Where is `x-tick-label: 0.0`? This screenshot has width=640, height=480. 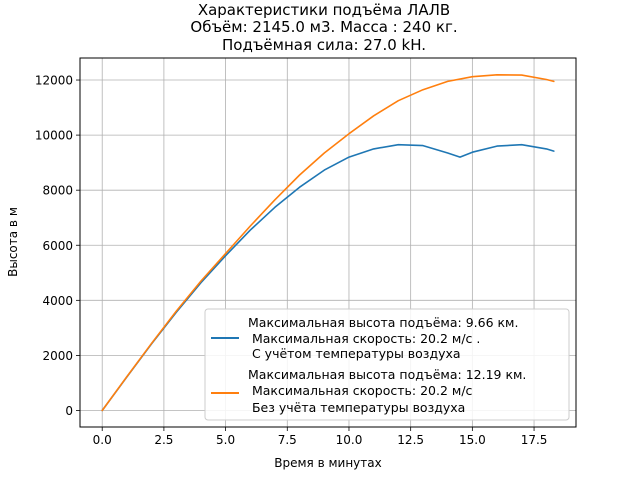
x-tick-label: 0.0 is located at coordinates (102, 440).